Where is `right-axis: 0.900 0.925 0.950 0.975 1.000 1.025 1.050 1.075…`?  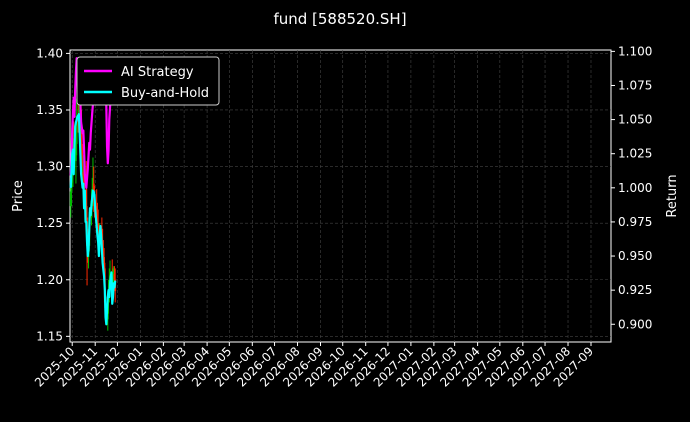
right-axis: 0.900 0.925 0.950 0.975 1.000 1.025 1.050 1.075… is located at coordinates (631, 187).